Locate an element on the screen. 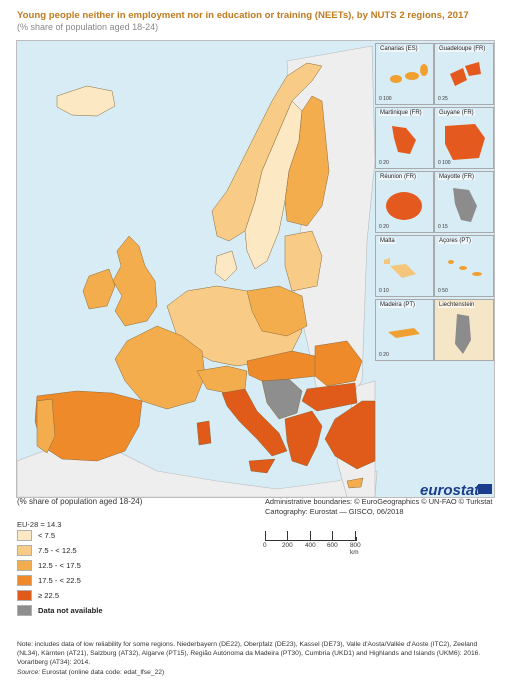 Image resolution: width=506 pixels, height=680 pixels. inset-mayotte-shape is located at coordinates (465, 205).